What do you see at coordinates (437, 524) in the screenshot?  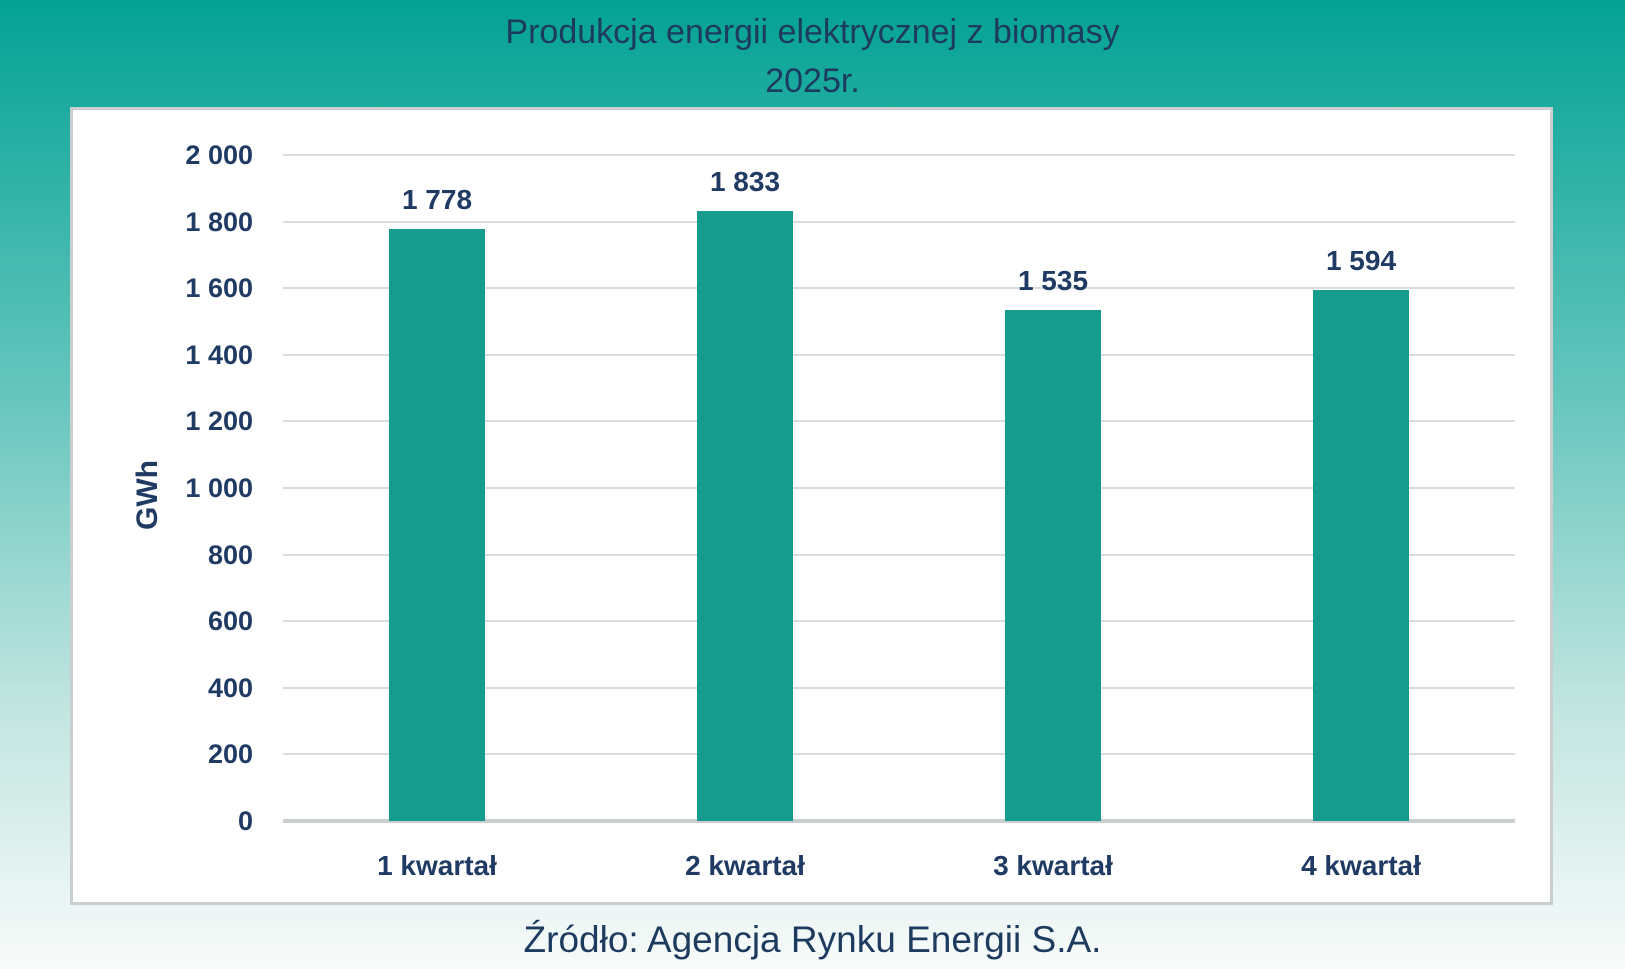 I see `bar-1-kwartał` at bounding box center [437, 524].